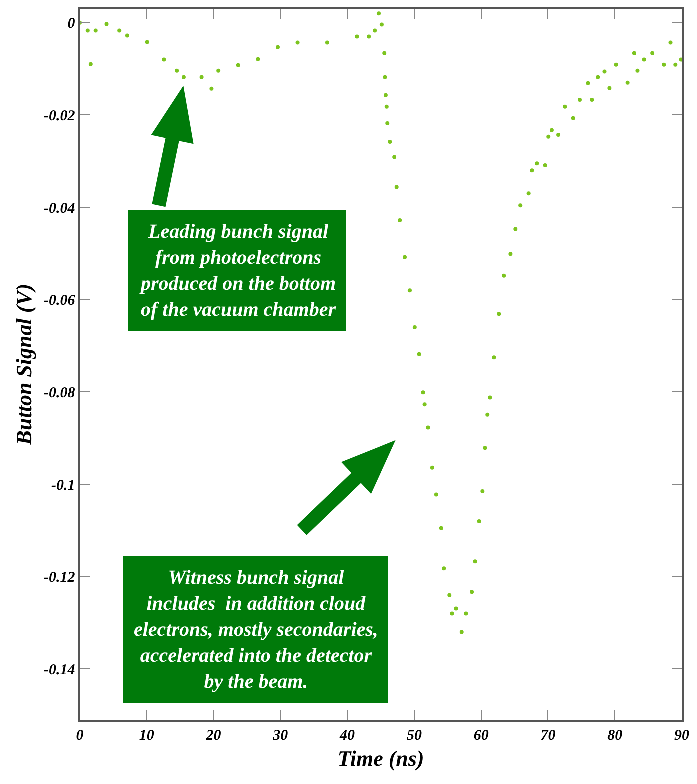  Describe the element at coordinates (60, 670) in the screenshot. I see `y-tick-label: -0.14` at that location.